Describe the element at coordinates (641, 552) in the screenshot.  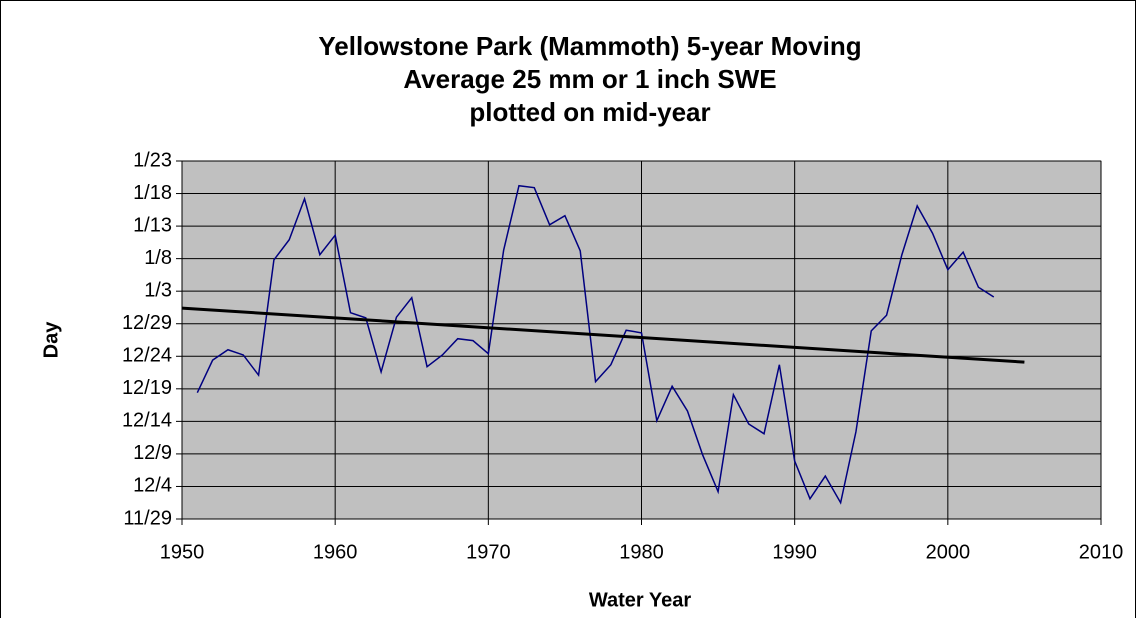
I see `x-tick-label: 1980` at that location.